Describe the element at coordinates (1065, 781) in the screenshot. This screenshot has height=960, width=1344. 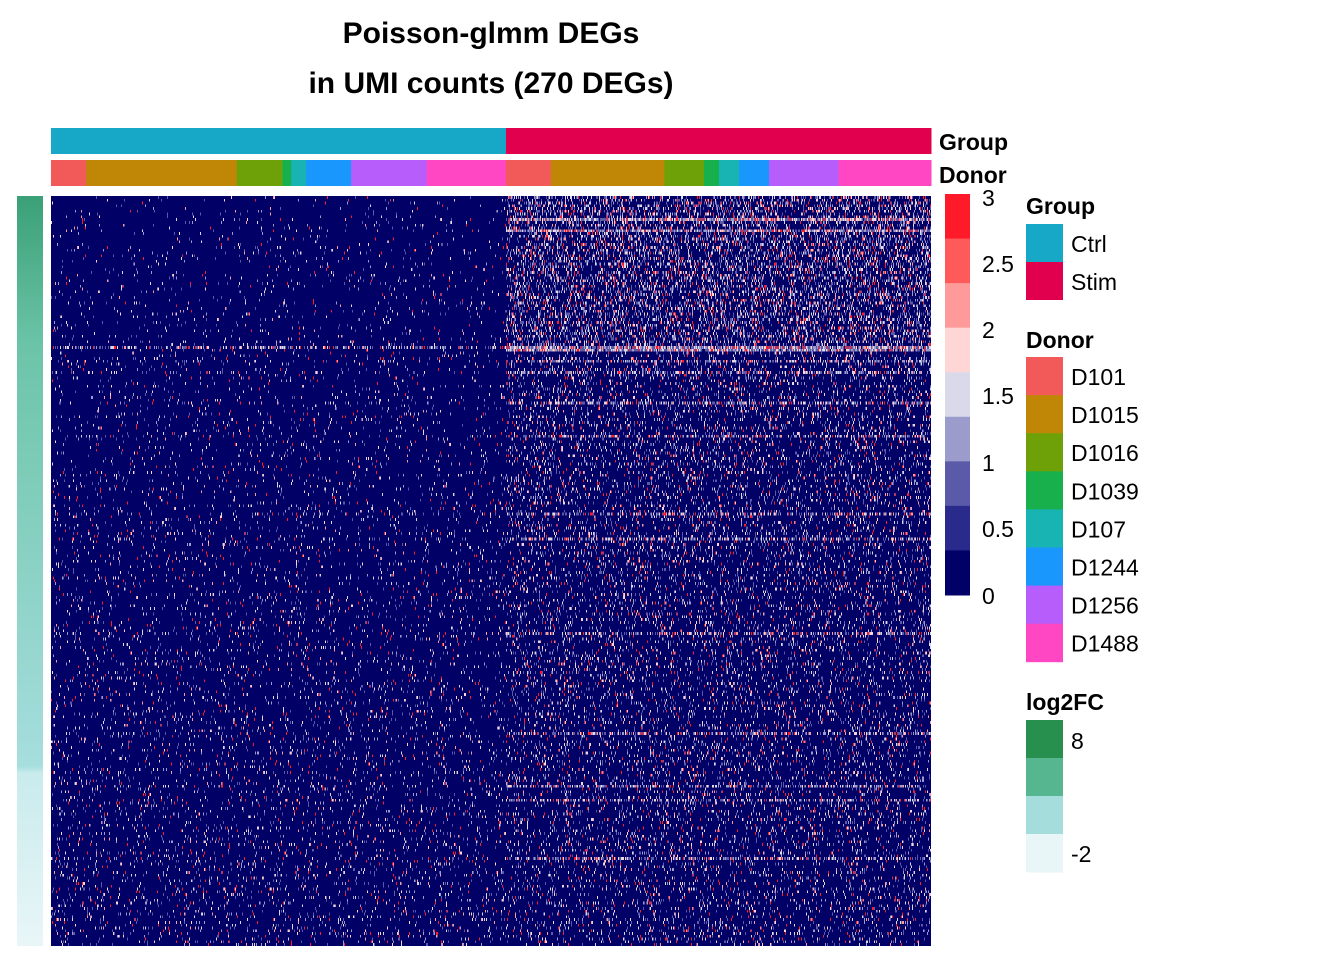
I see `log2fc-legend: log2FC 8 -2` at that location.